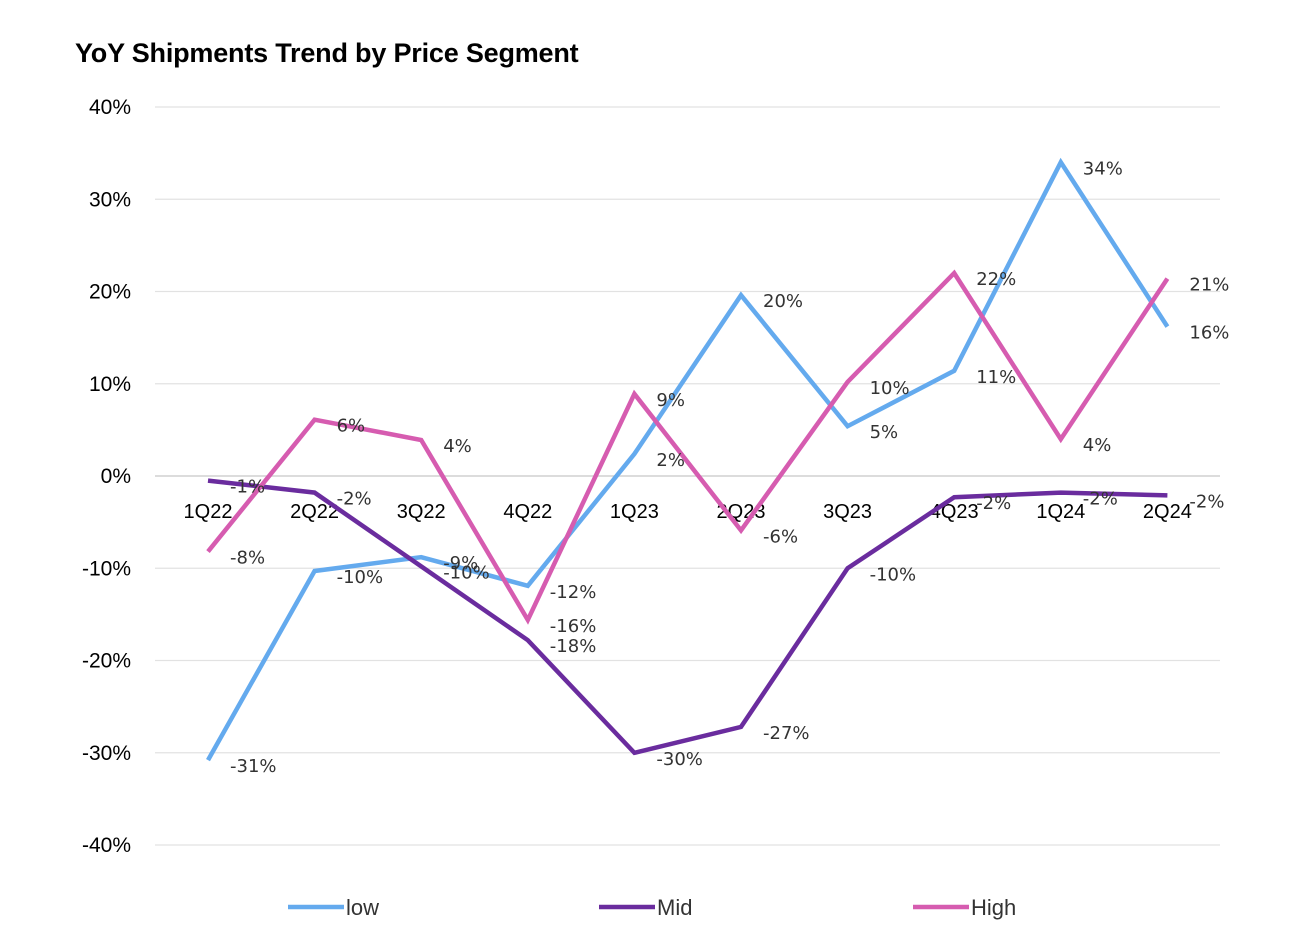  What do you see at coordinates (1103, 168) in the screenshot?
I see `data-label: 34%` at bounding box center [1103, 168].